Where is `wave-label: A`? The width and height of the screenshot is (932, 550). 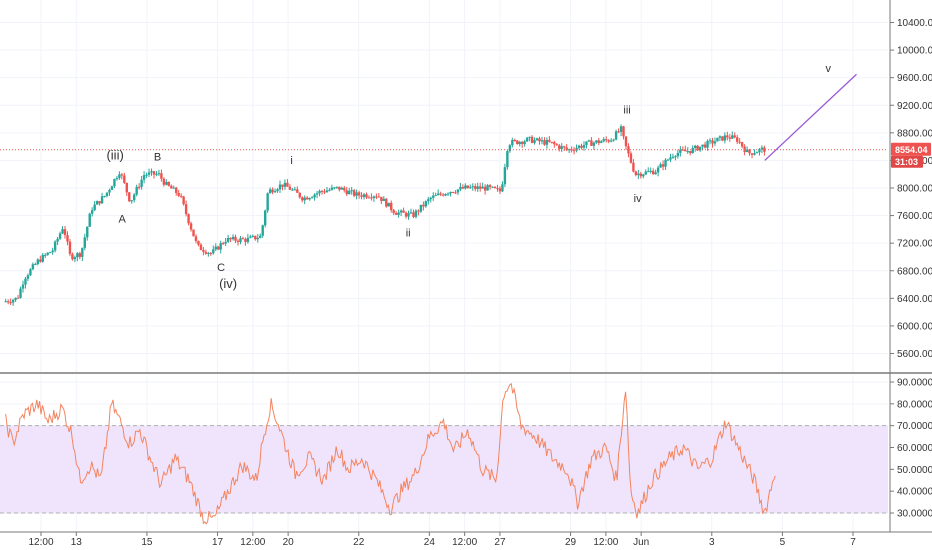
wave-label: A is located at coordinates (123, 219).